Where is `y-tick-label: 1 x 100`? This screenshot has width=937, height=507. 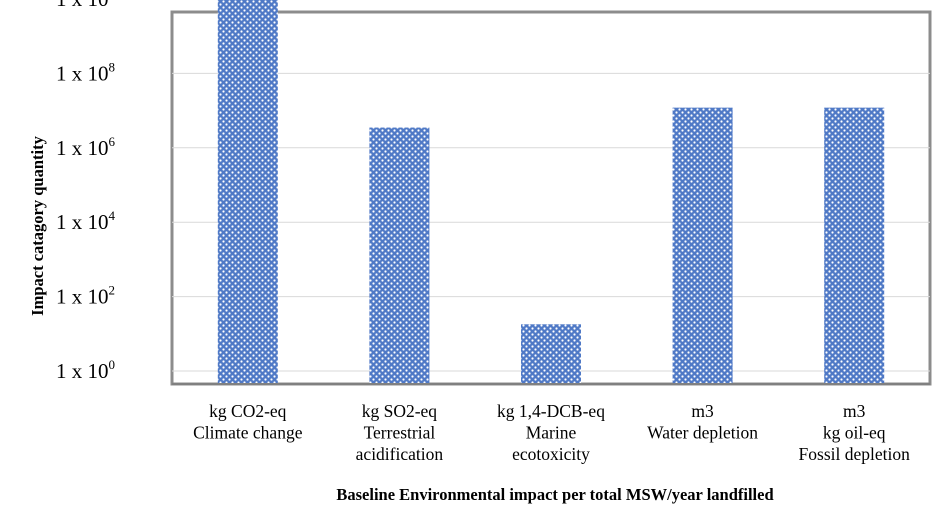
y-tick-label: 1 x 100 is located at coordinates (85, 370).